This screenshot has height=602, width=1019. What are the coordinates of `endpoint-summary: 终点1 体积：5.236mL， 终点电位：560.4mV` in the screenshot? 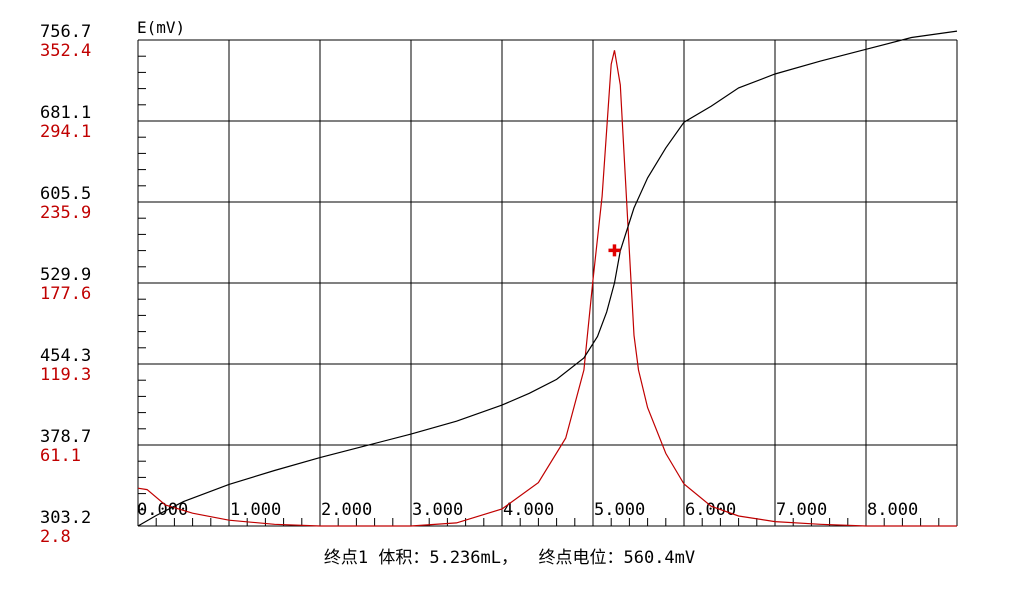 It's located at (509, 555).